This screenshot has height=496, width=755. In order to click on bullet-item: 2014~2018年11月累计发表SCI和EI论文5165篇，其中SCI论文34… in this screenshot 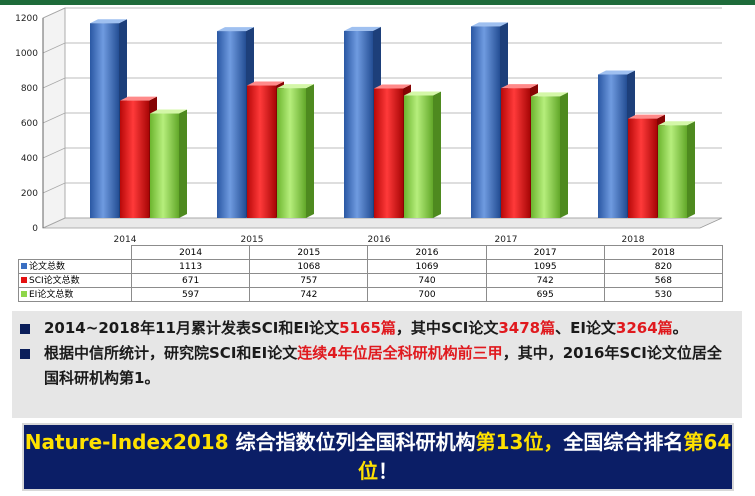, I will do `click(377, 328)`.